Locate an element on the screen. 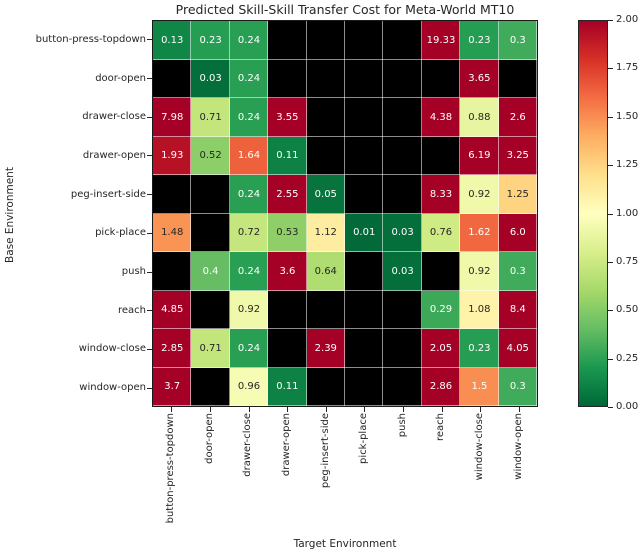 This screenshot has height=559, width=640. colorbar is located at coordinates (593, 213).